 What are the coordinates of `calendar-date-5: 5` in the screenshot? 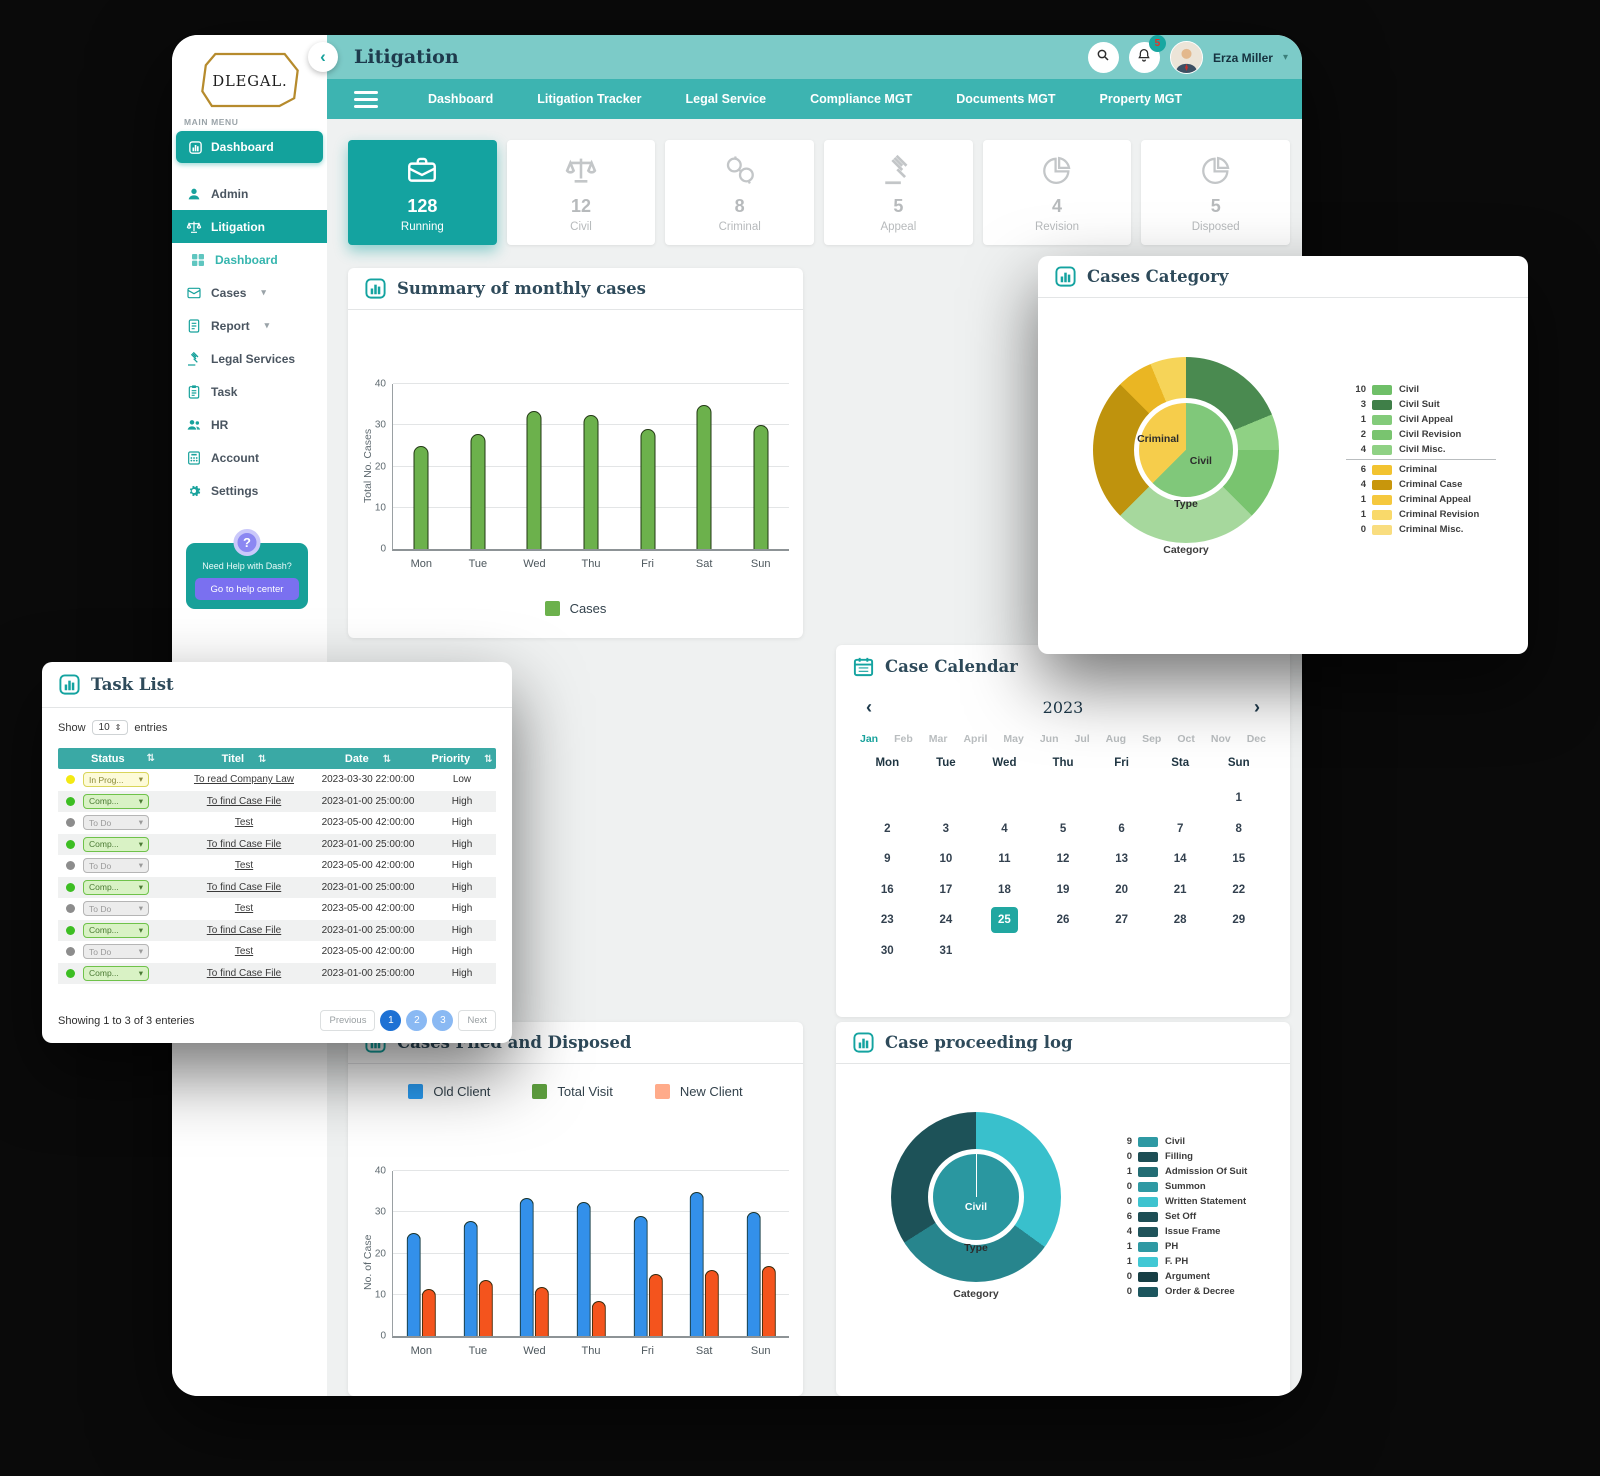 It's located at (1063, 828).